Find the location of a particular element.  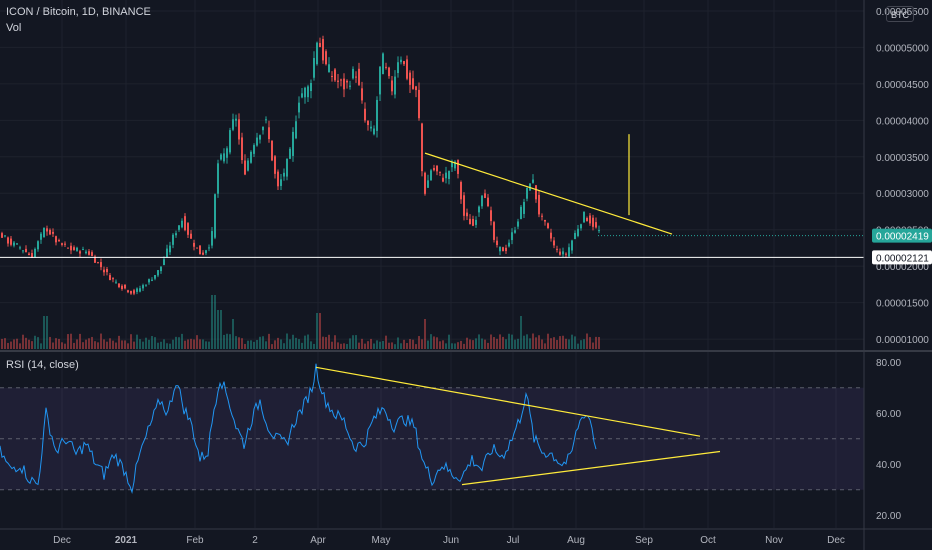

support-price-badge is located at coordinates (902, 257).